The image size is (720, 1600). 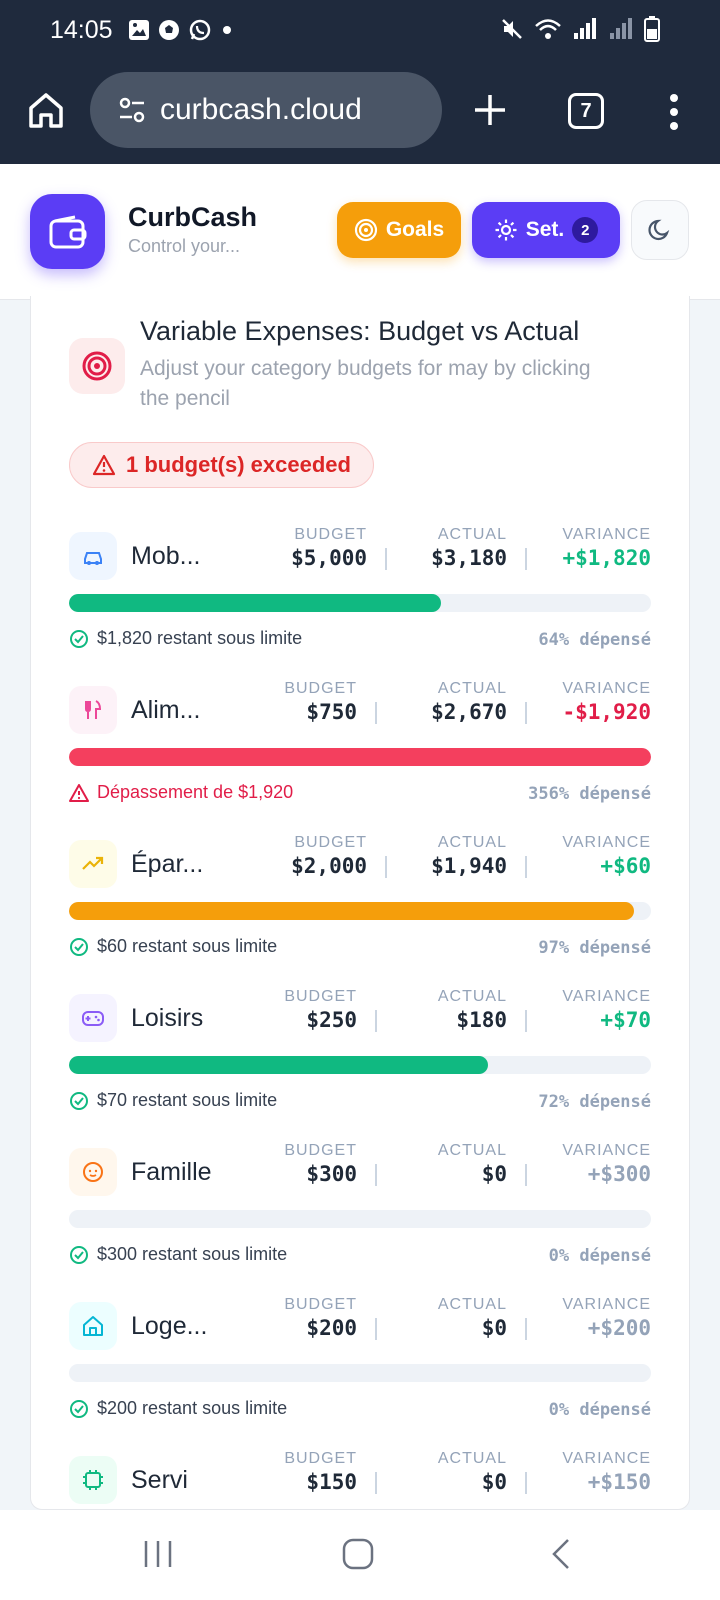 What do you see at coordinates (469, 856) in the screenshot?
I see `actual-column: ACTUAL $1,940` at bounding box center [469, 856].